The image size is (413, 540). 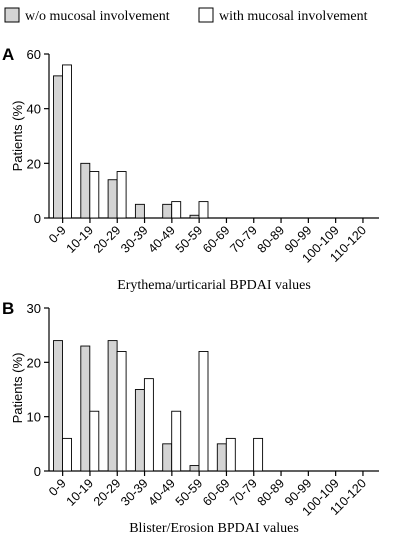 What do you see at coordinates (293, 16) in the screenshot?
I see `legend-label-with: with mucosal involvement` at bounding box center [293, 16].